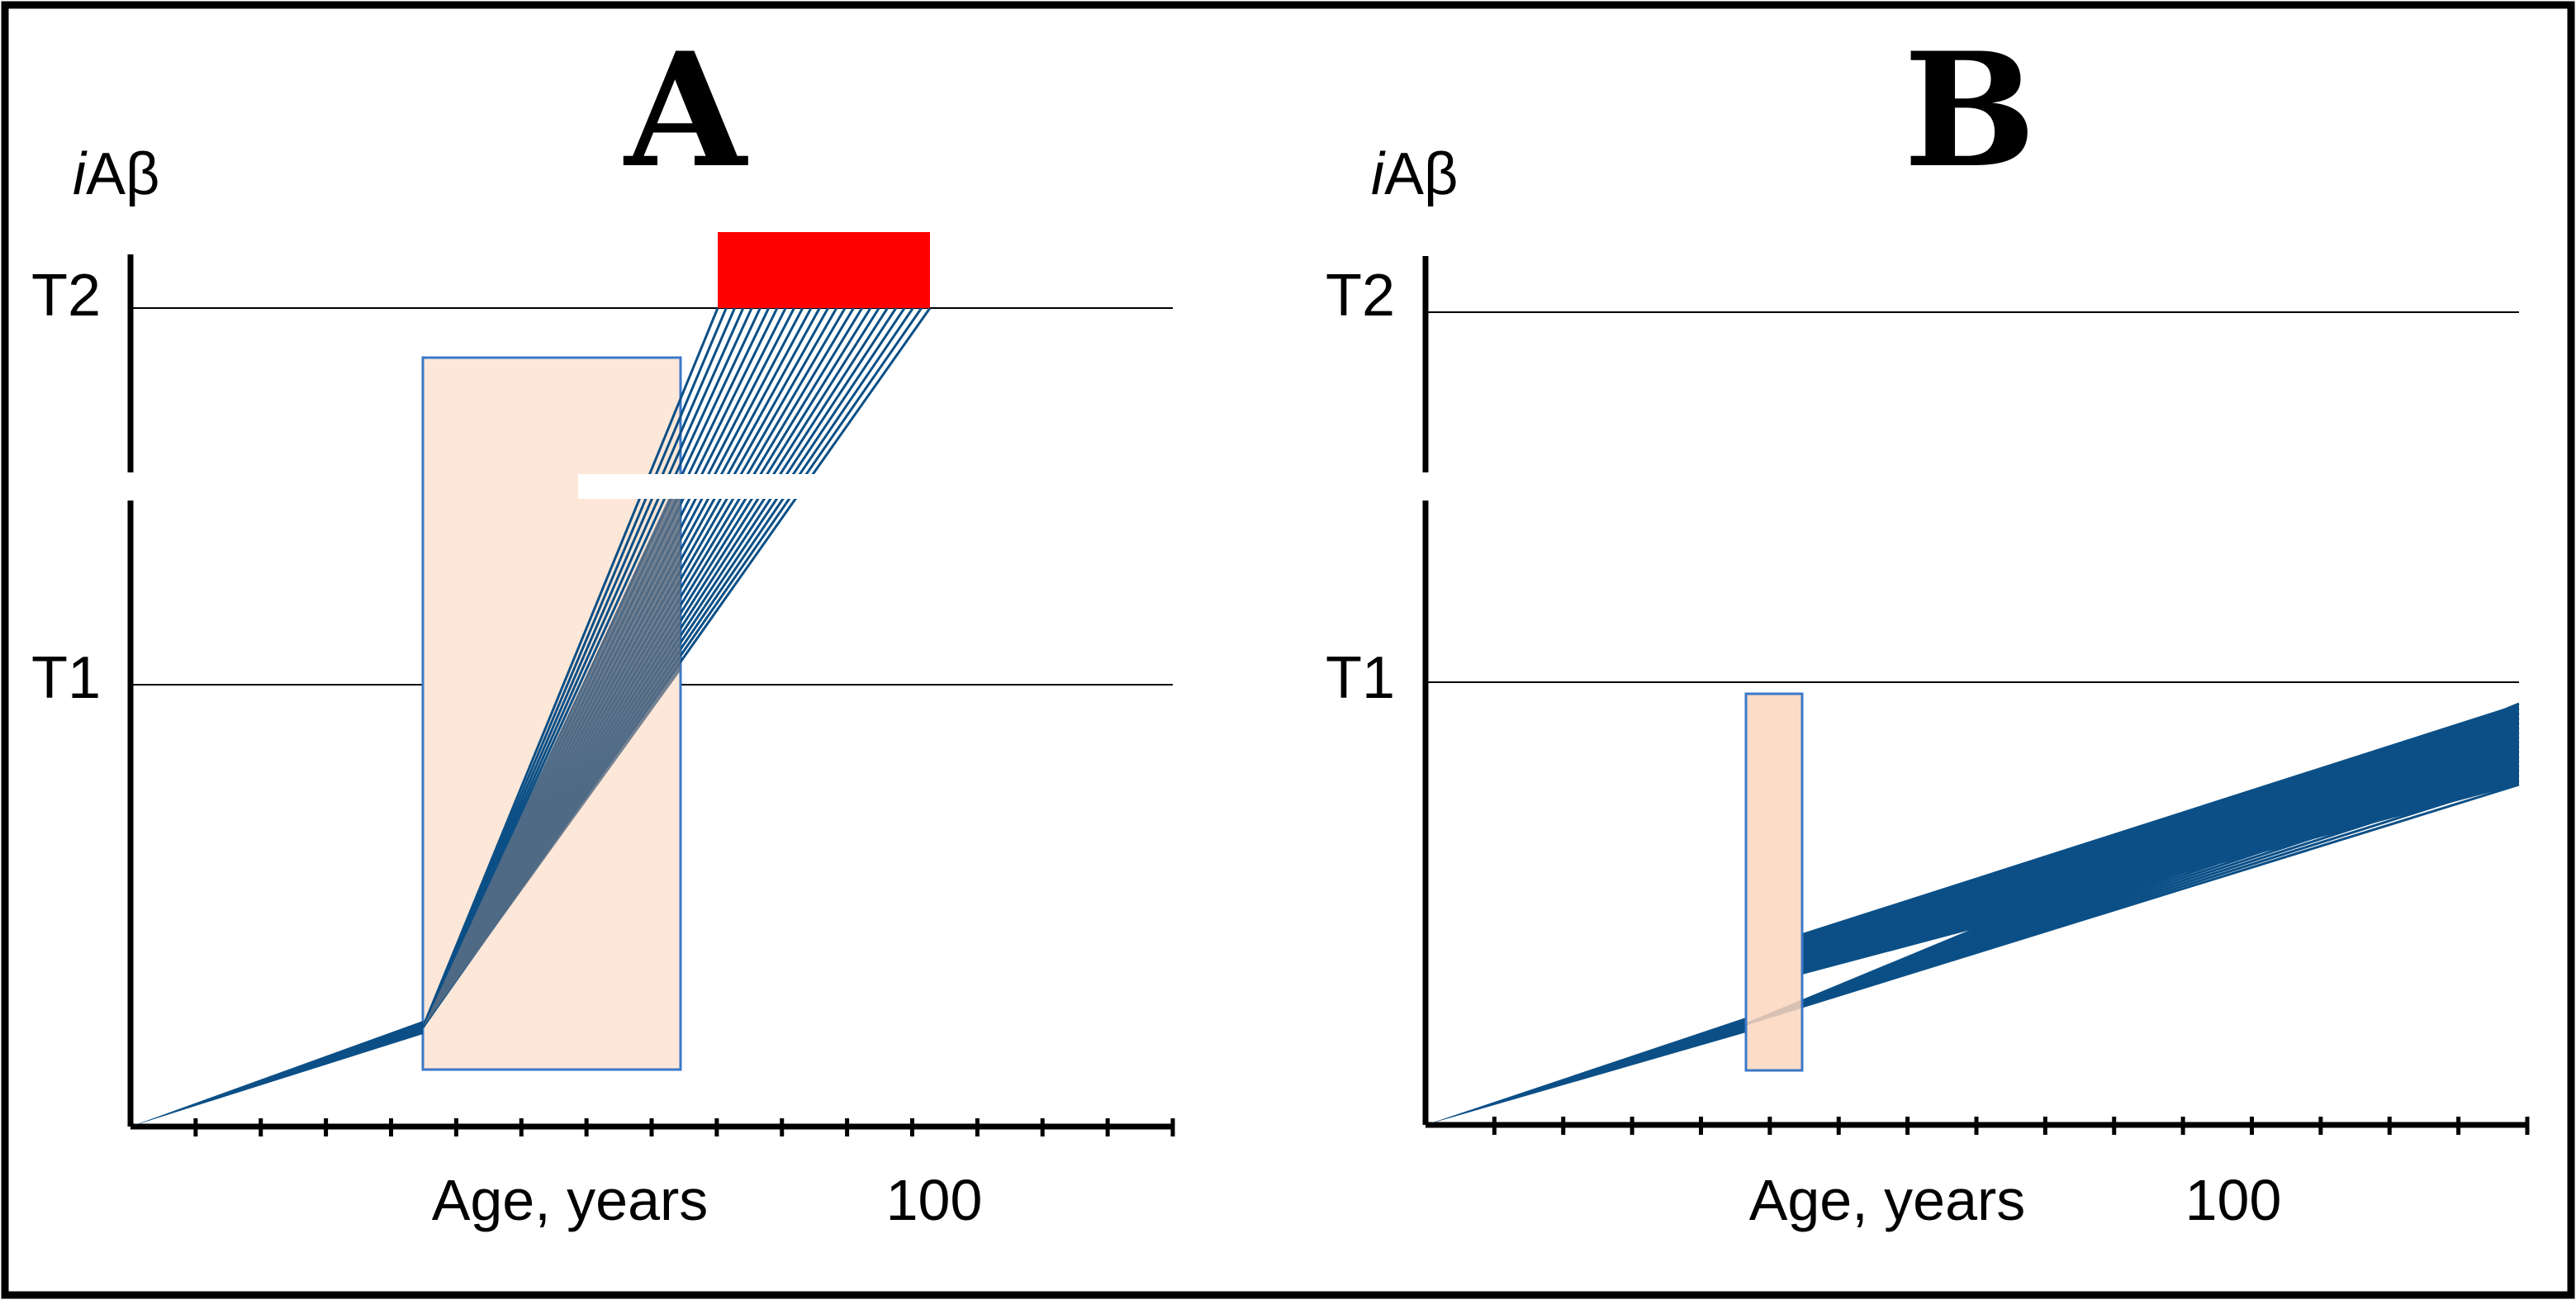 Image resolution: width=2576 pixels, height=1300 pixels. I want to click on panel-a-window-overlap, so click(552, 749).